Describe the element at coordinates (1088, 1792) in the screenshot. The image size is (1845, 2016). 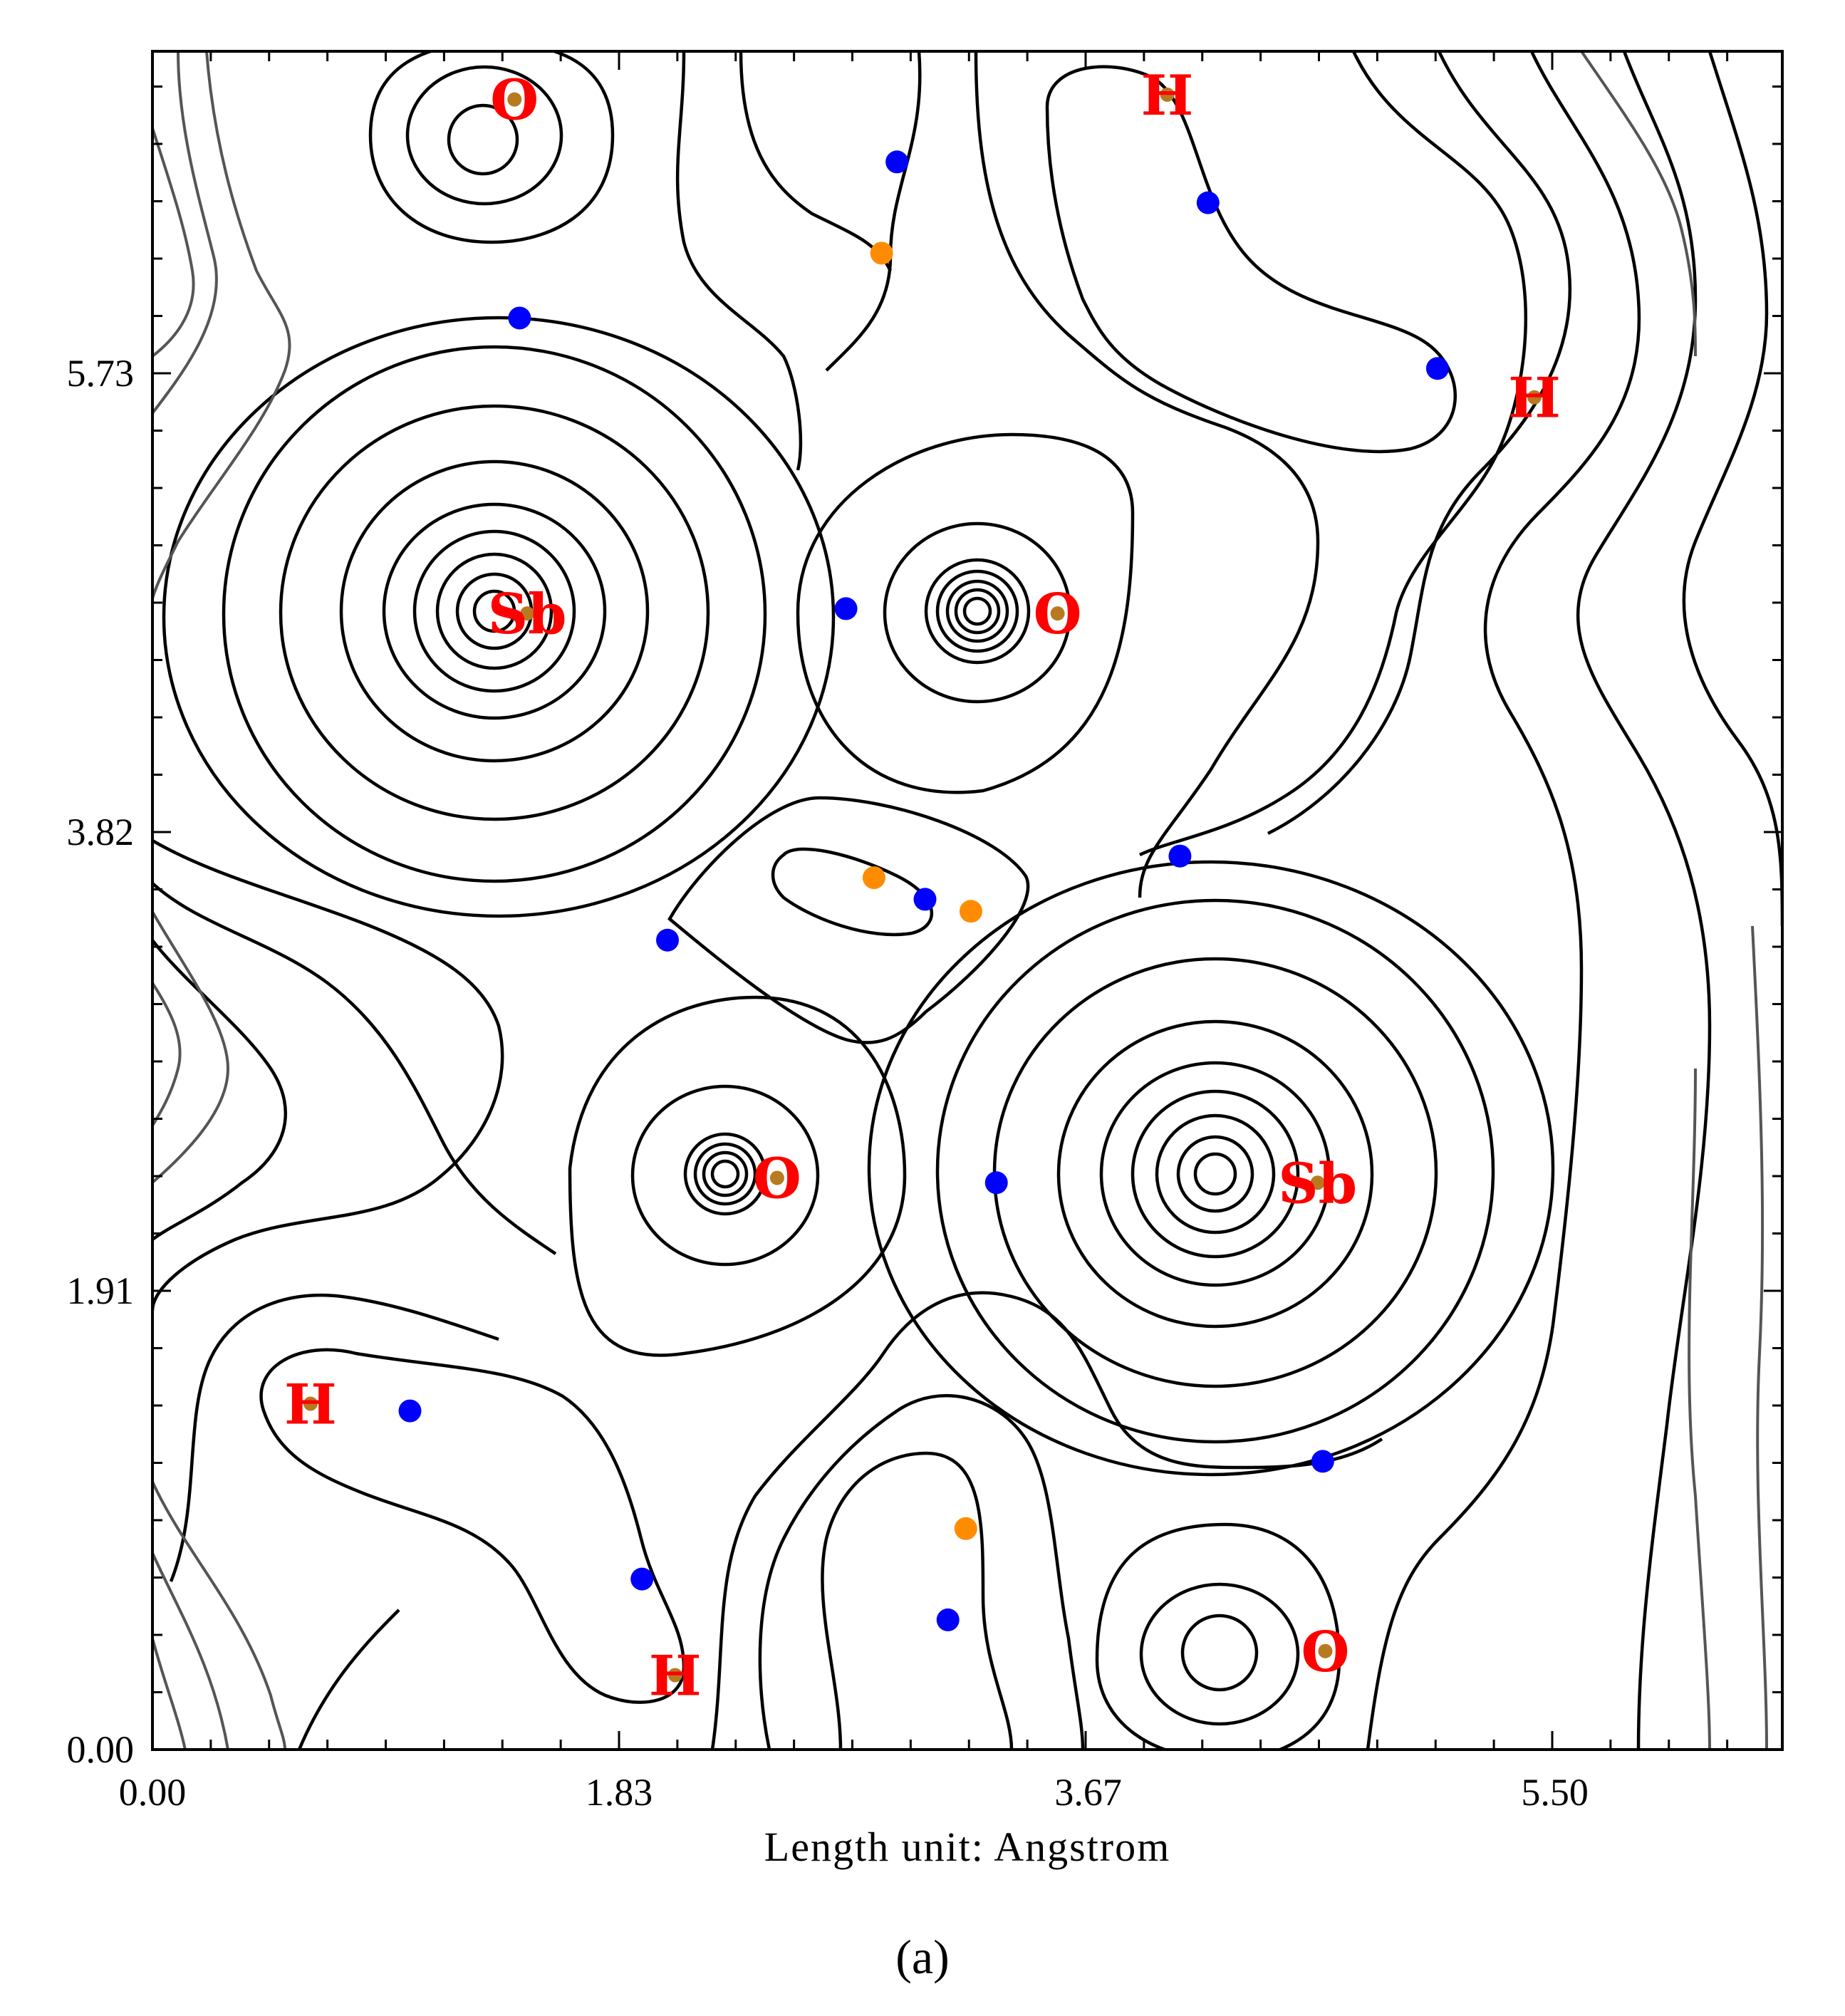
I see `x-tick-label: 3.67` at that location.